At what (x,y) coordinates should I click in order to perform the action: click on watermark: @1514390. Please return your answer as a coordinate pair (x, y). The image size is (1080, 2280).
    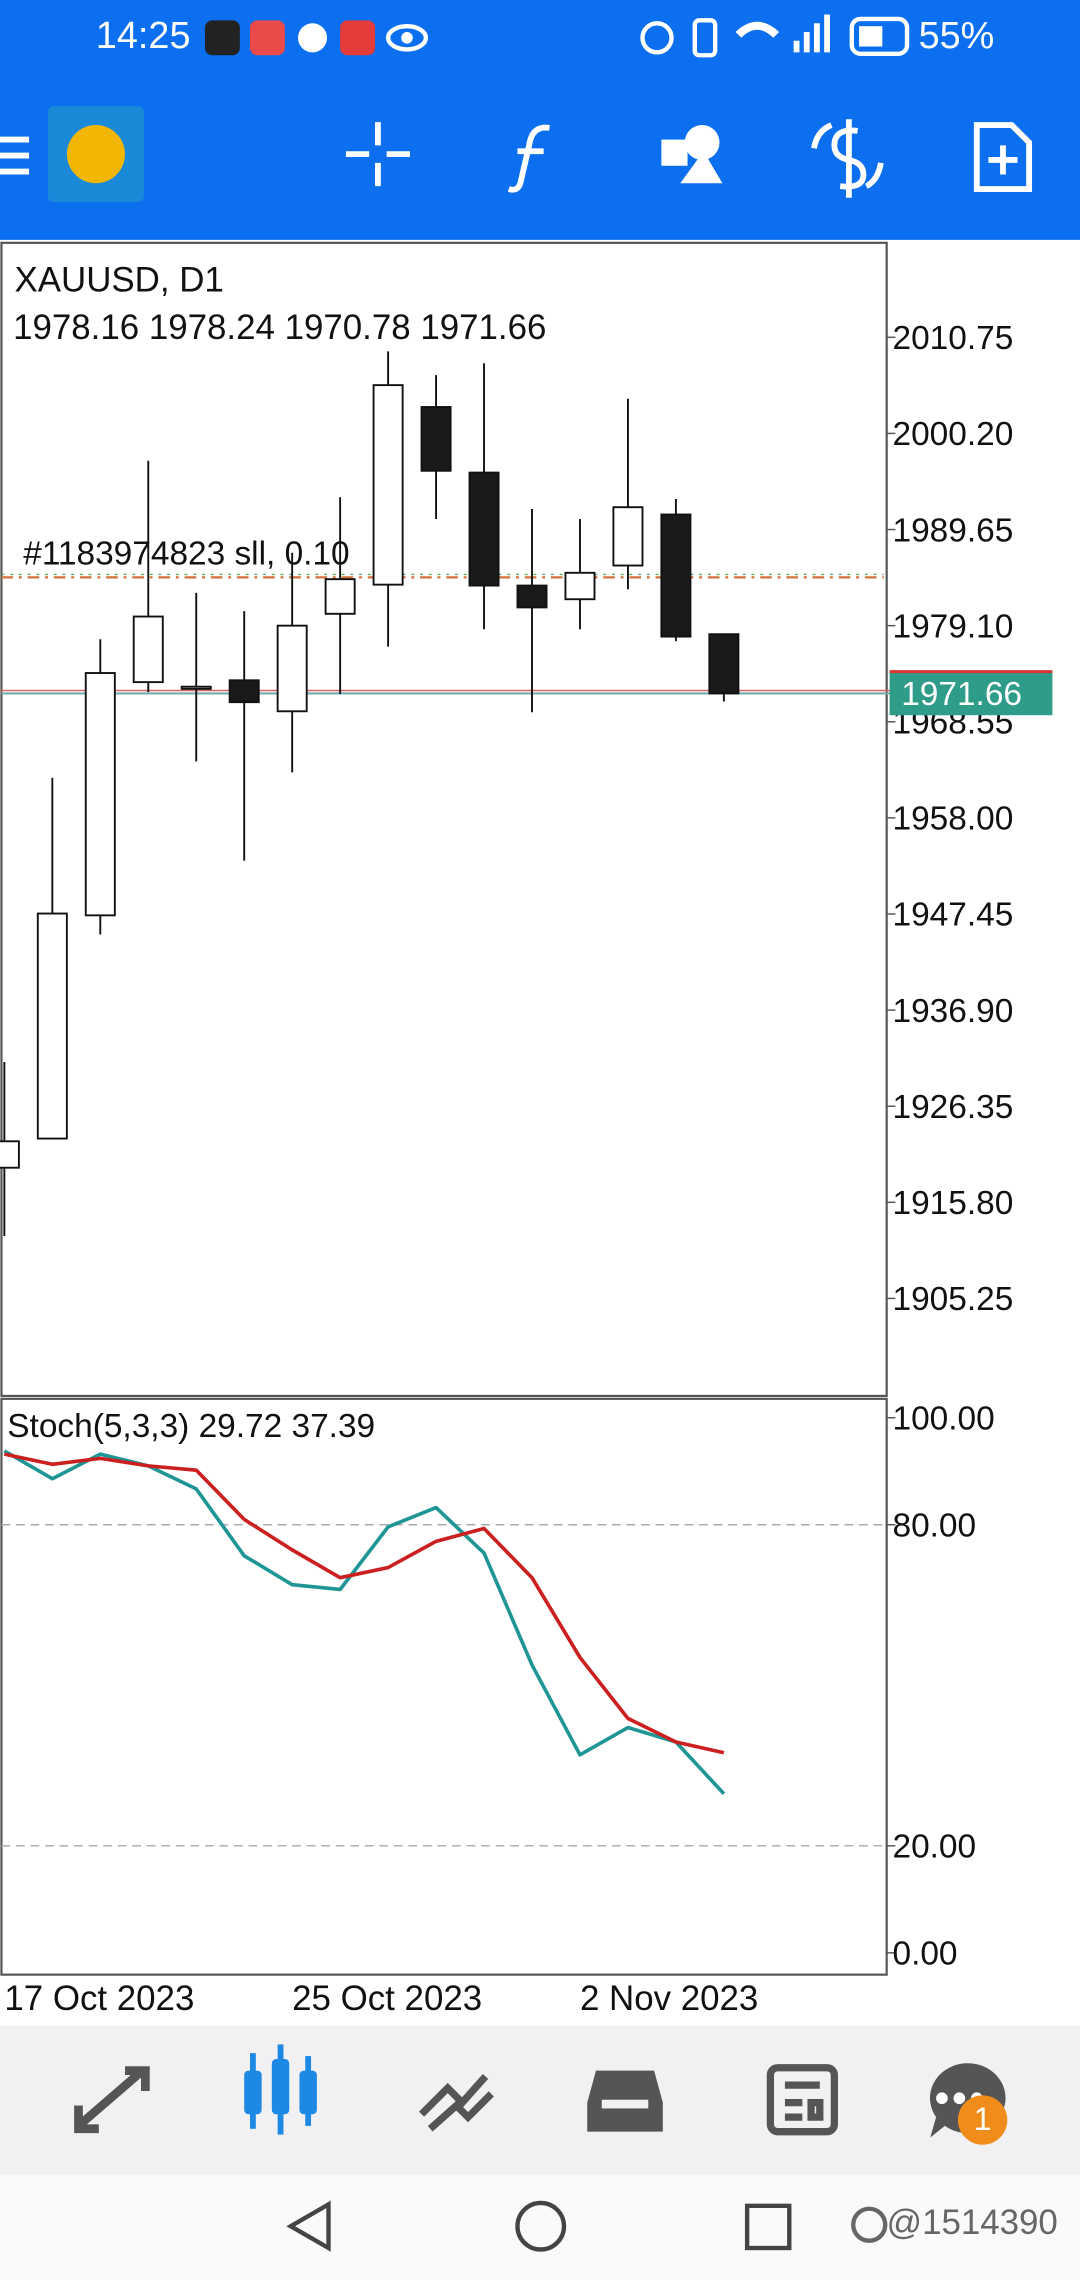
    Looking at the image, I should click on (972, 2222).